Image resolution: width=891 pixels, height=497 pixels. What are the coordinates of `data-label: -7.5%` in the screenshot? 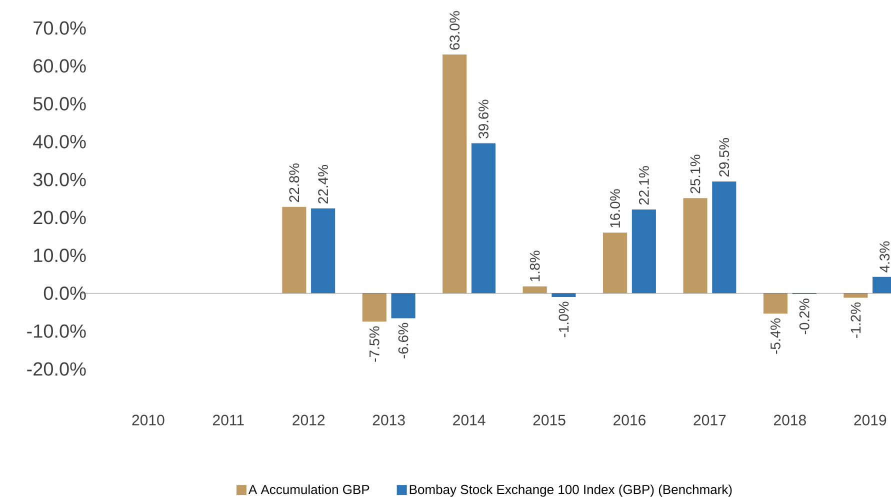 It's located at (374, 344).